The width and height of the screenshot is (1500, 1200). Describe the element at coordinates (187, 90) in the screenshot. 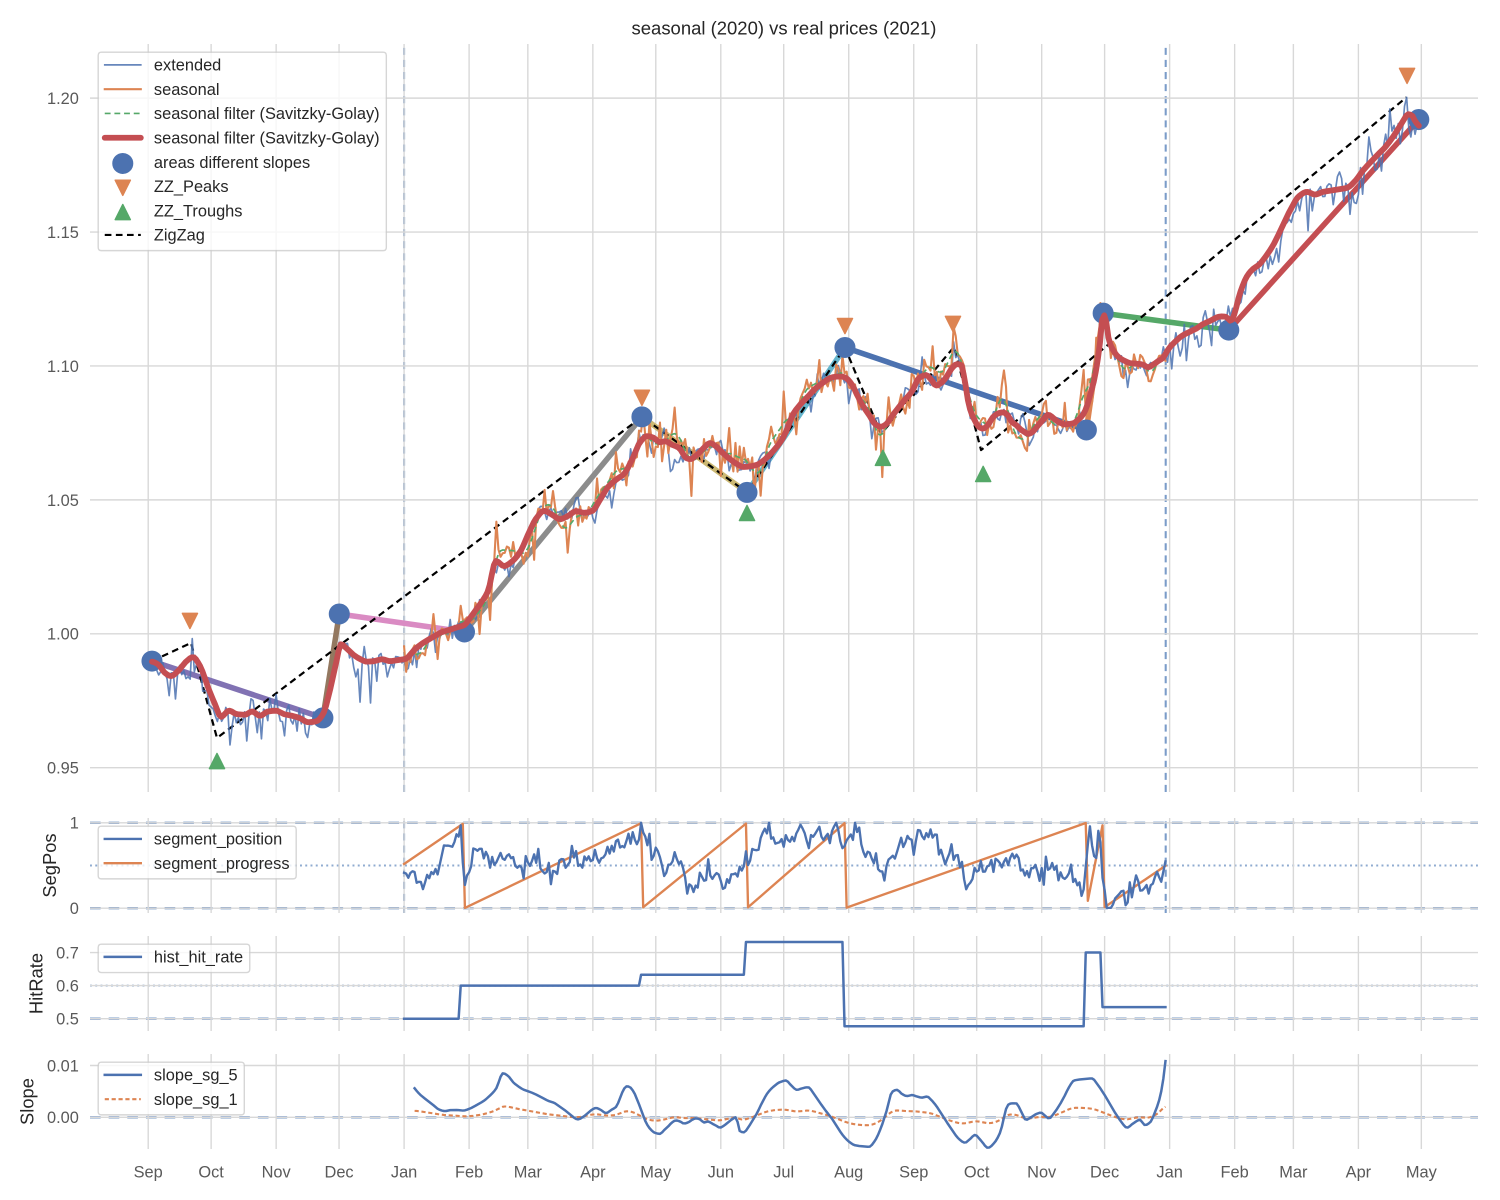

I see `svg-text: seasonal` at that location.